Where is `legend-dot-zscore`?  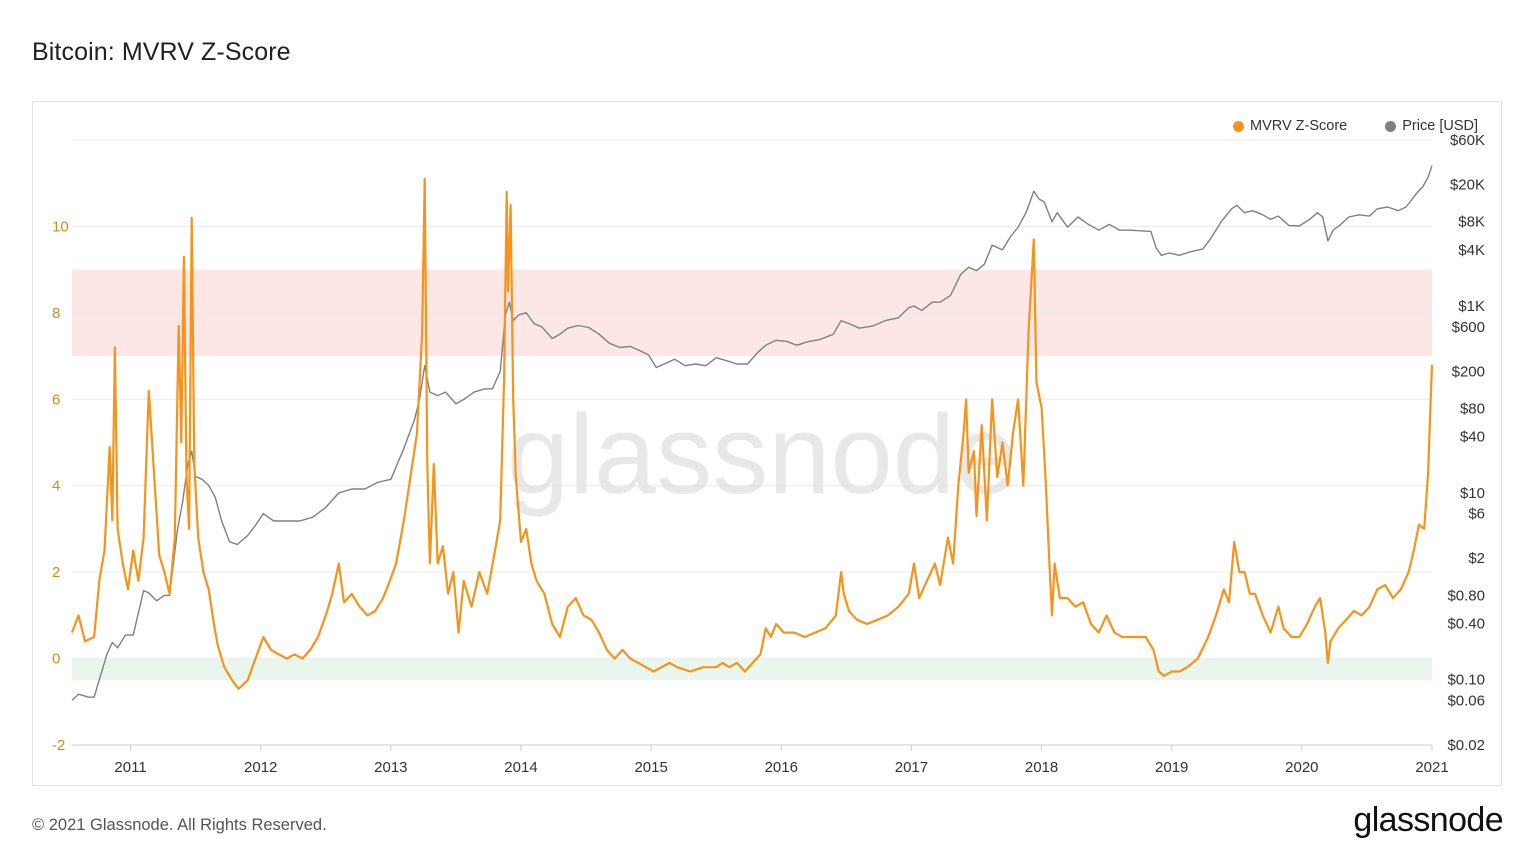
legend-dot-zscore is located at coordinates (1239, 126).